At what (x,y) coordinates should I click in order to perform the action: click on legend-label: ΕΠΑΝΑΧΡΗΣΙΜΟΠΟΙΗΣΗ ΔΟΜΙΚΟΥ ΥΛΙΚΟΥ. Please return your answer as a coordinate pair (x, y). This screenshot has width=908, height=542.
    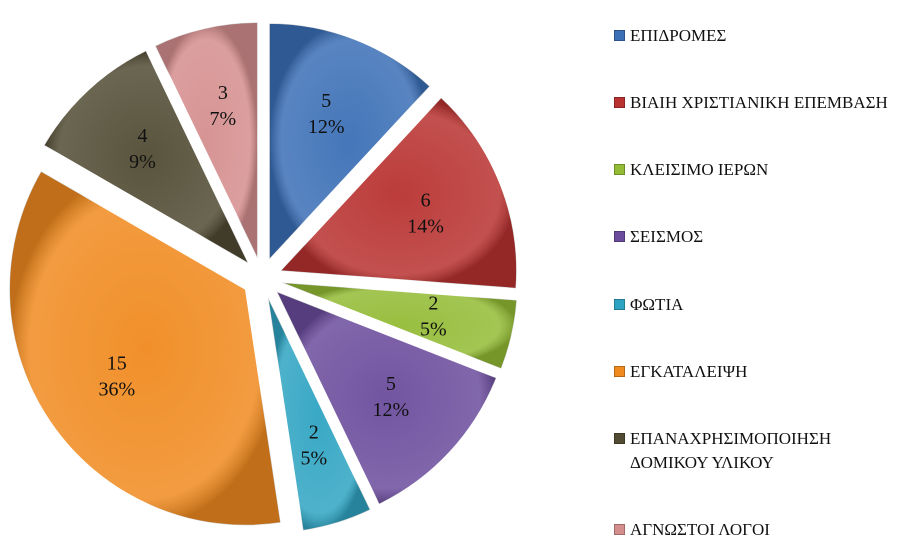
    Looking at the image, I should click on (731, 450).